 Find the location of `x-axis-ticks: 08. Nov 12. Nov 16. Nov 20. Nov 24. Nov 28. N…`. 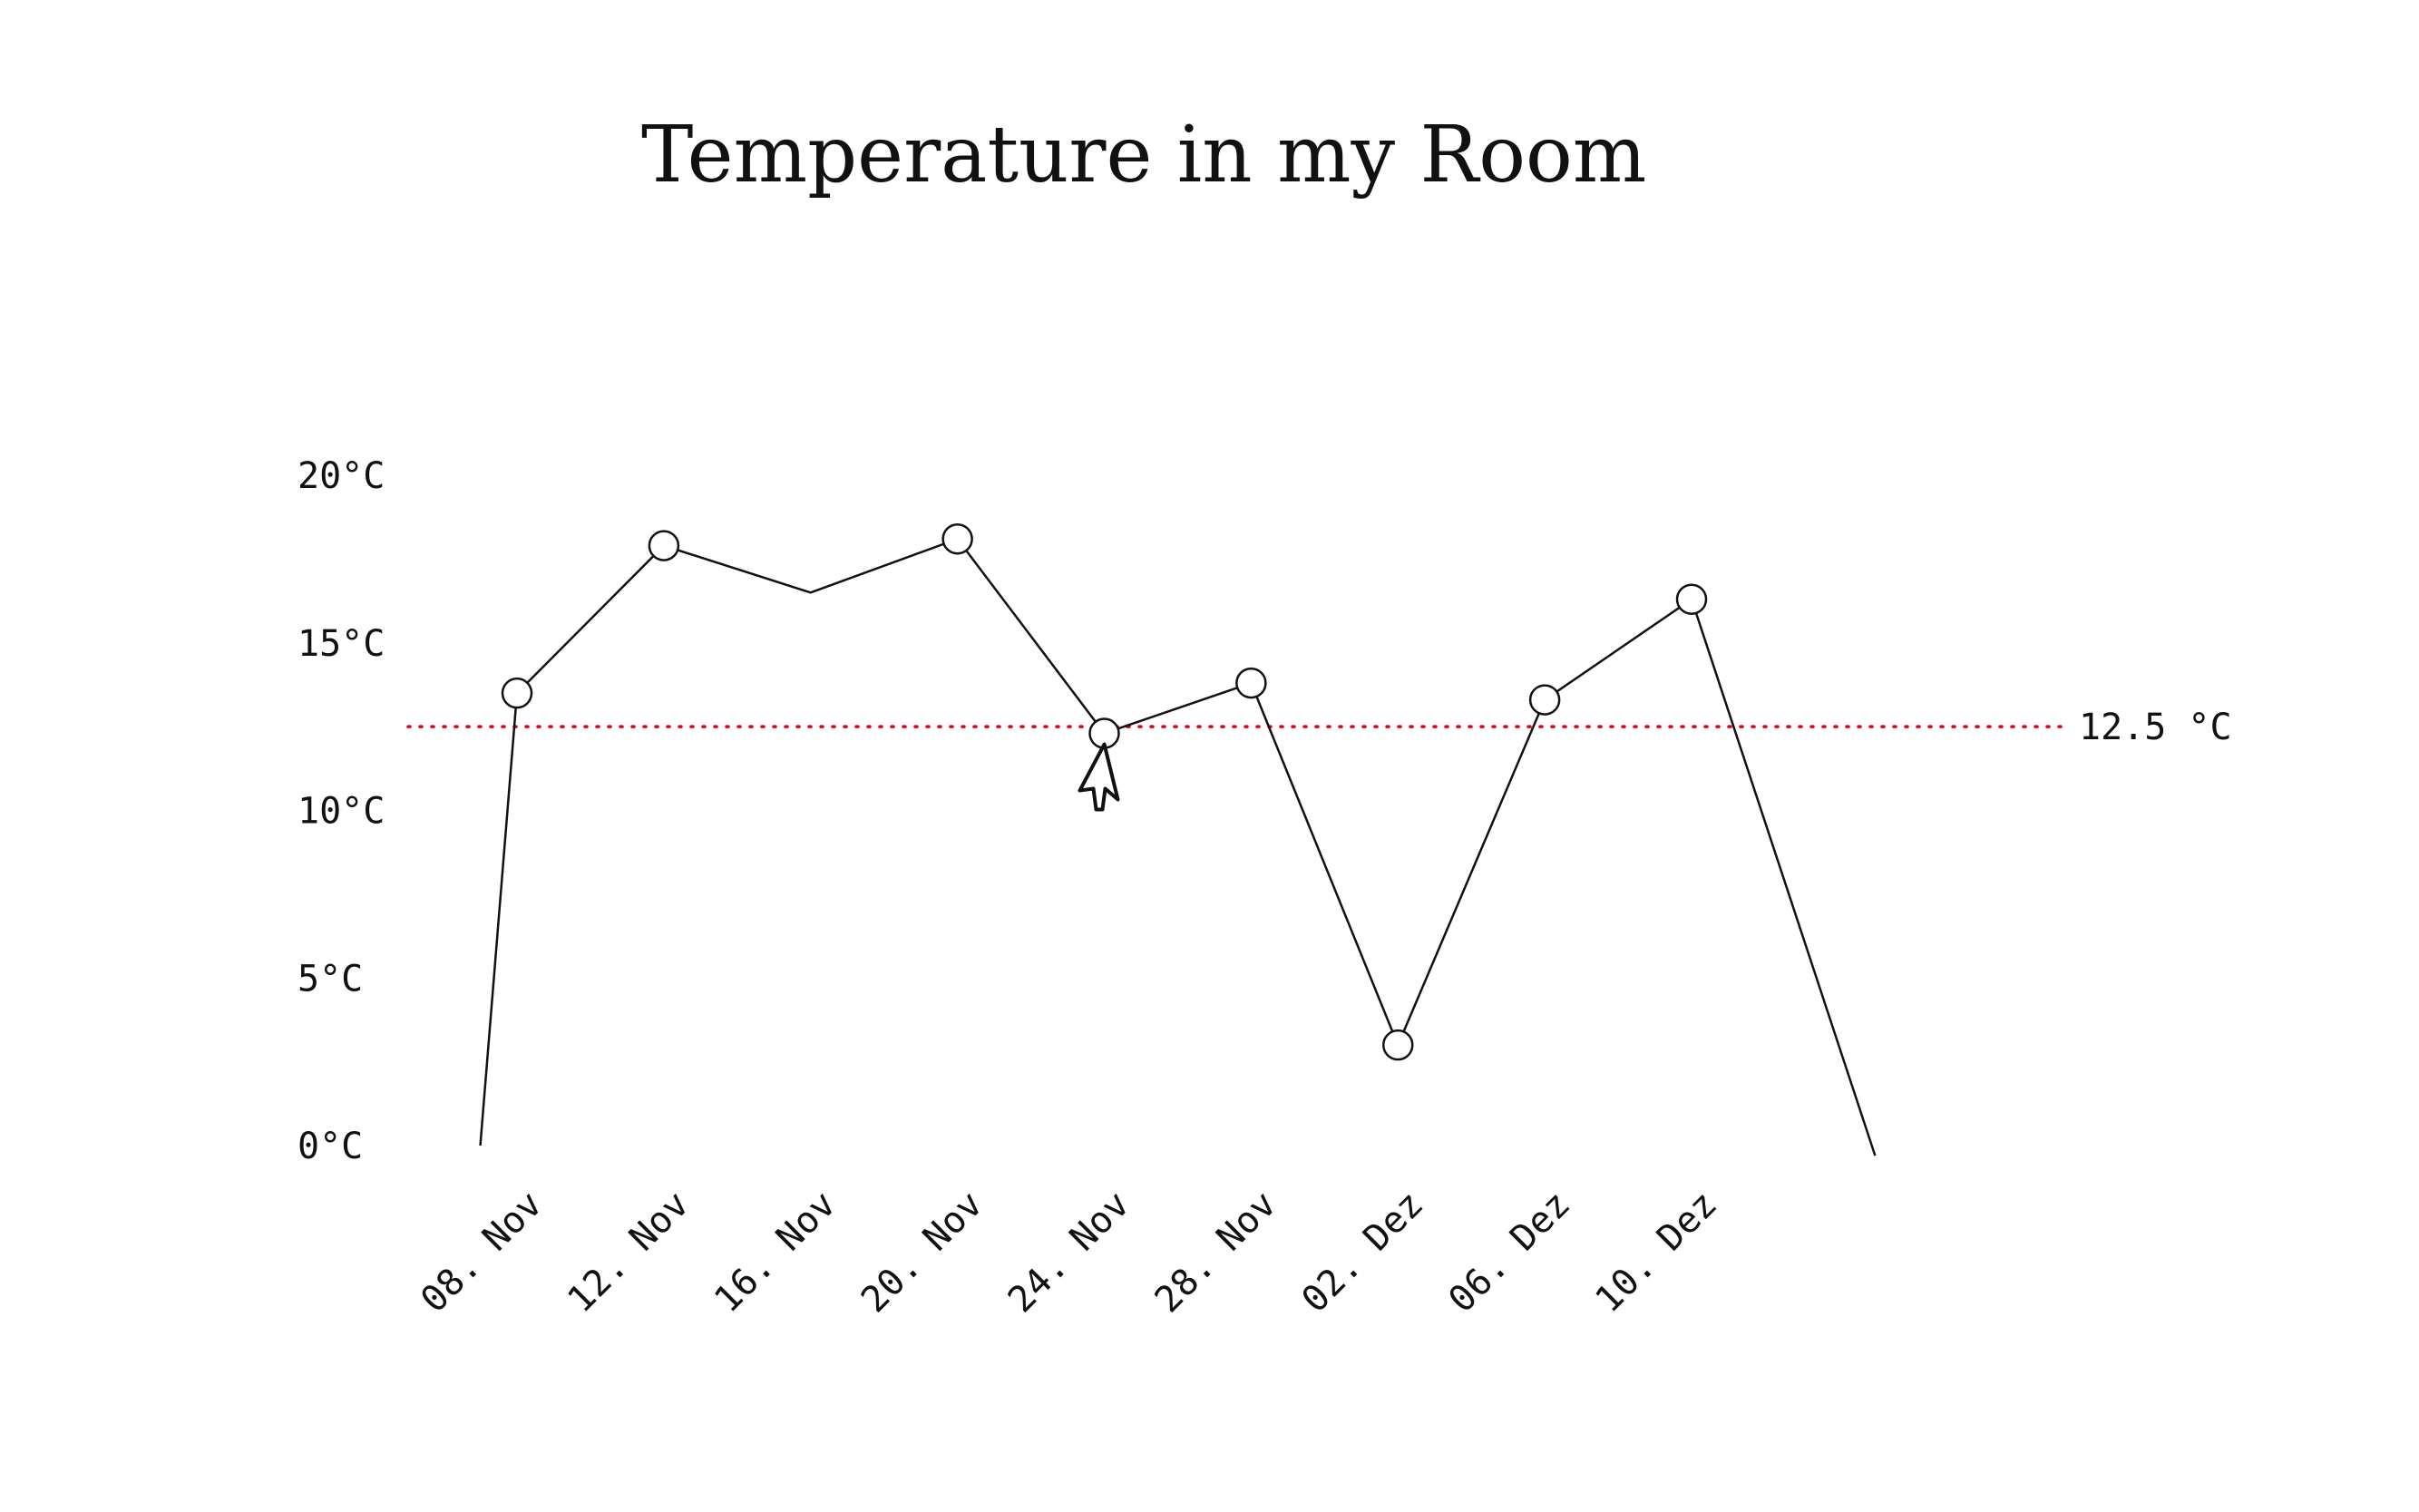

x-axis-ticks: 08. Nov 12. Nov 16. Nov 20. Nov 24. Nov 28. N… is located at coordinates (1069, 1253).